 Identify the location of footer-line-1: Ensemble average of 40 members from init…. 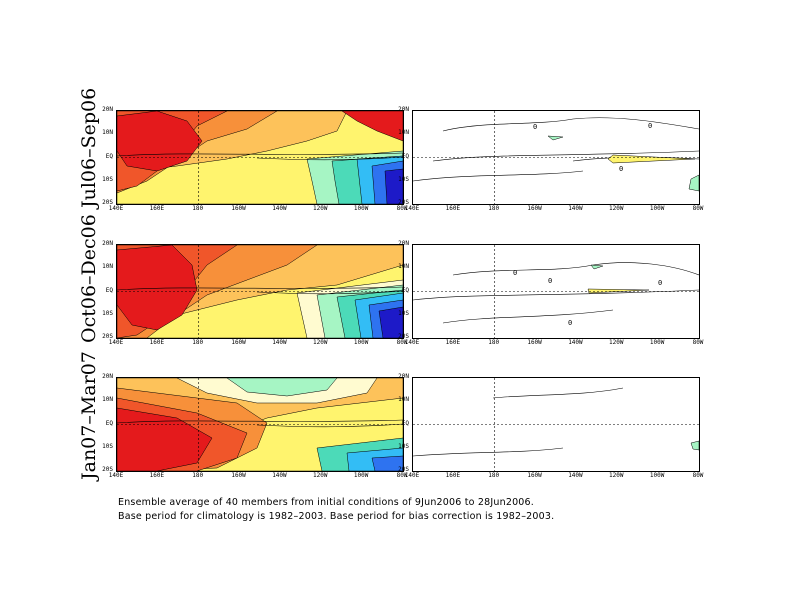
(326, 502).